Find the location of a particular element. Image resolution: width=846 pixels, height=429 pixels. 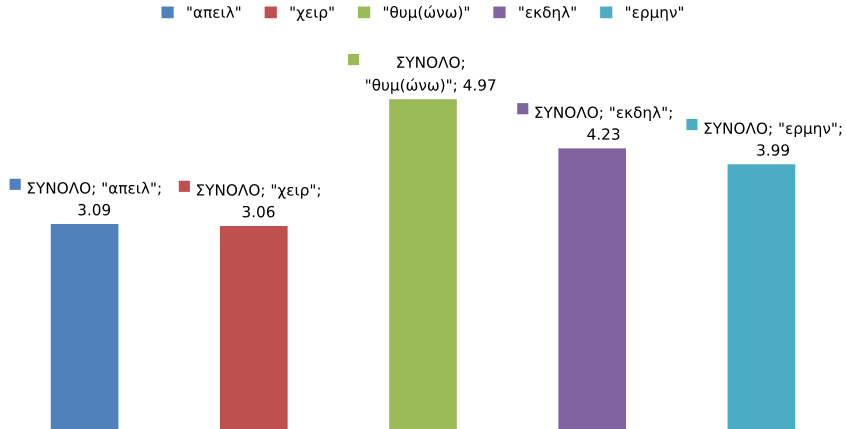

legend-label: "εκδηλ" is located at coordinates (547, 13).